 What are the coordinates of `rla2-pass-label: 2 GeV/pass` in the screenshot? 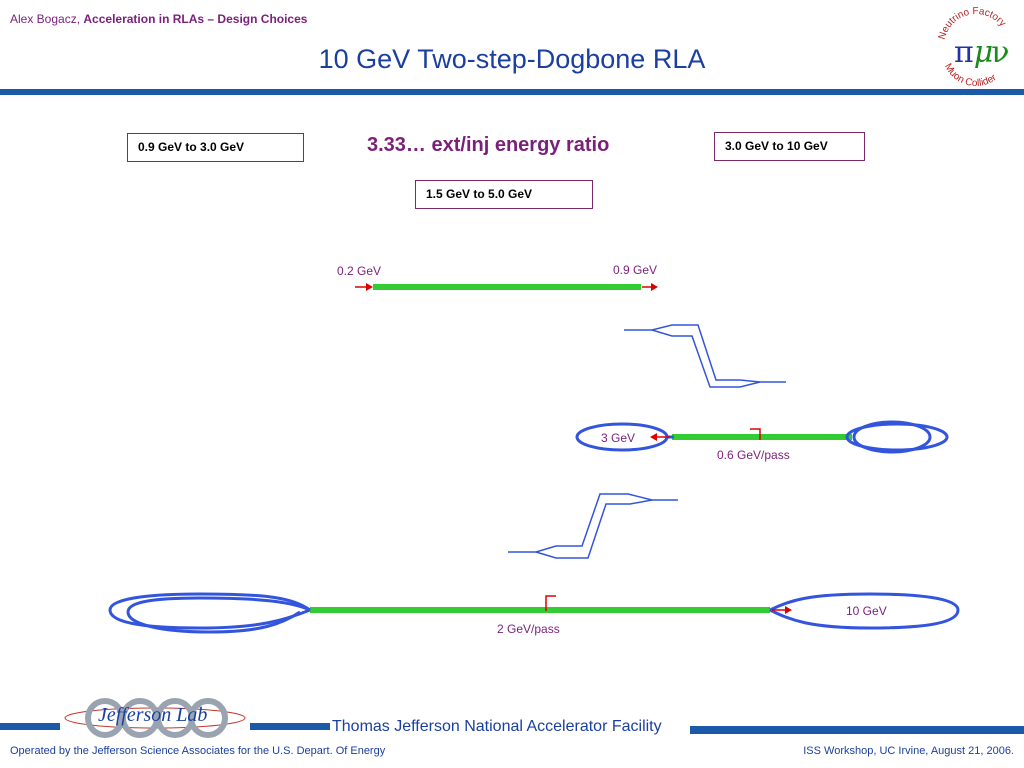 It's located at (528, 629).